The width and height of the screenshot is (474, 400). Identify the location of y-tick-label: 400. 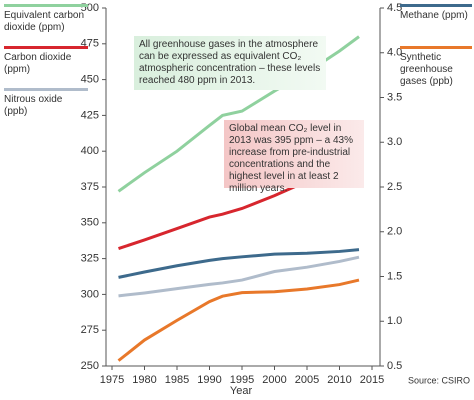
(90, 151).